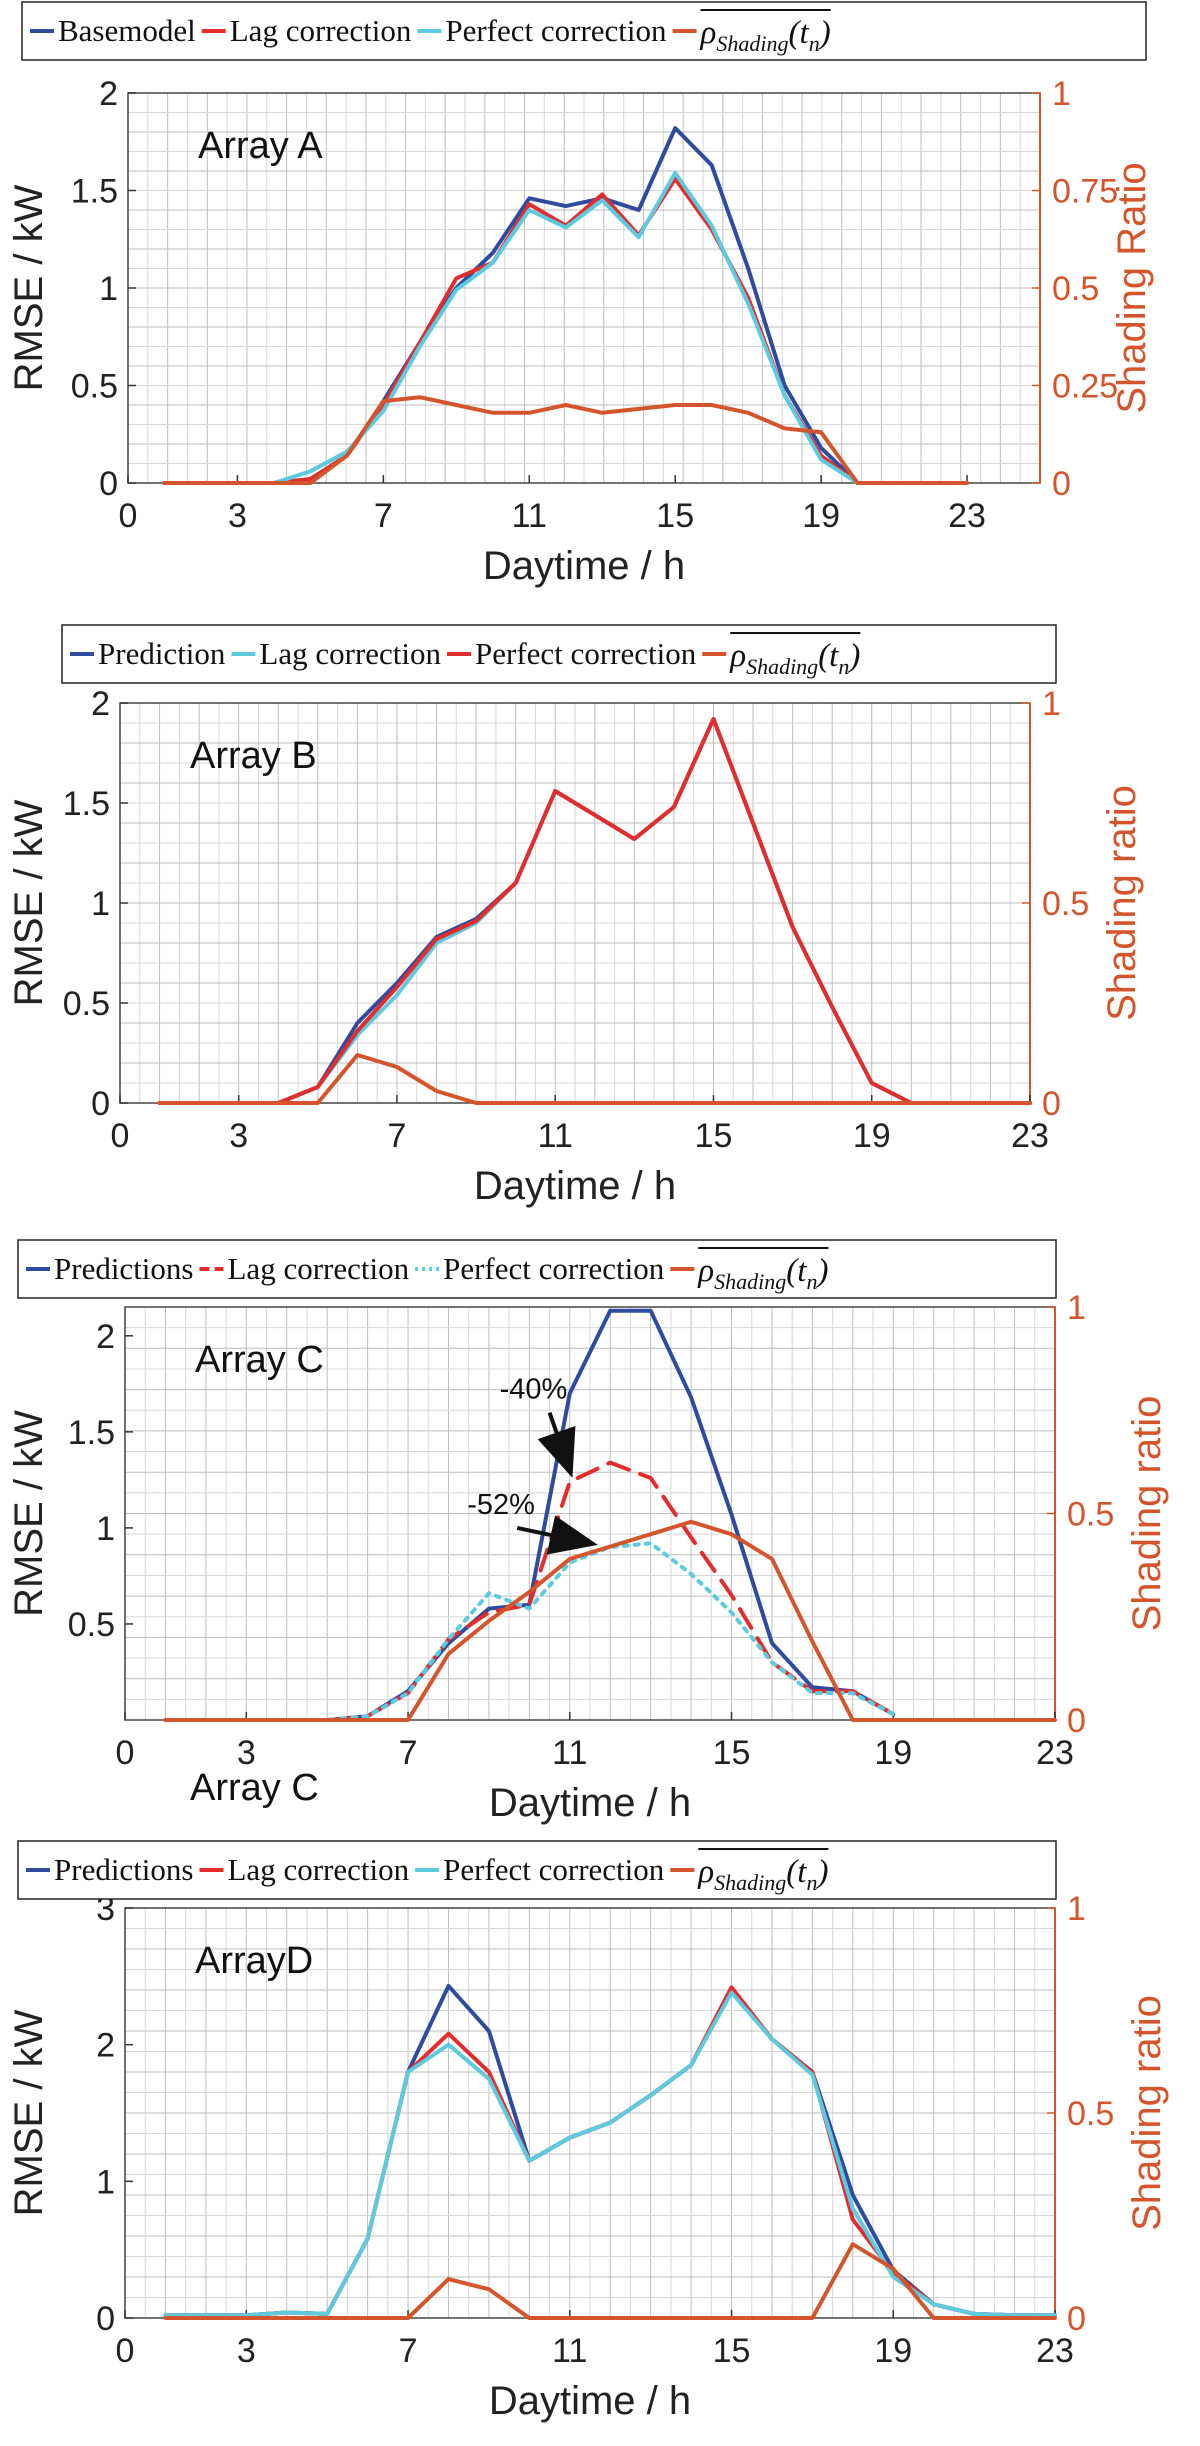 This screenshot has height=2446, width=1200. Describe the element at coordinates (127, 30) in the screenshot. I see `legend-label: Basemodel` at that location.